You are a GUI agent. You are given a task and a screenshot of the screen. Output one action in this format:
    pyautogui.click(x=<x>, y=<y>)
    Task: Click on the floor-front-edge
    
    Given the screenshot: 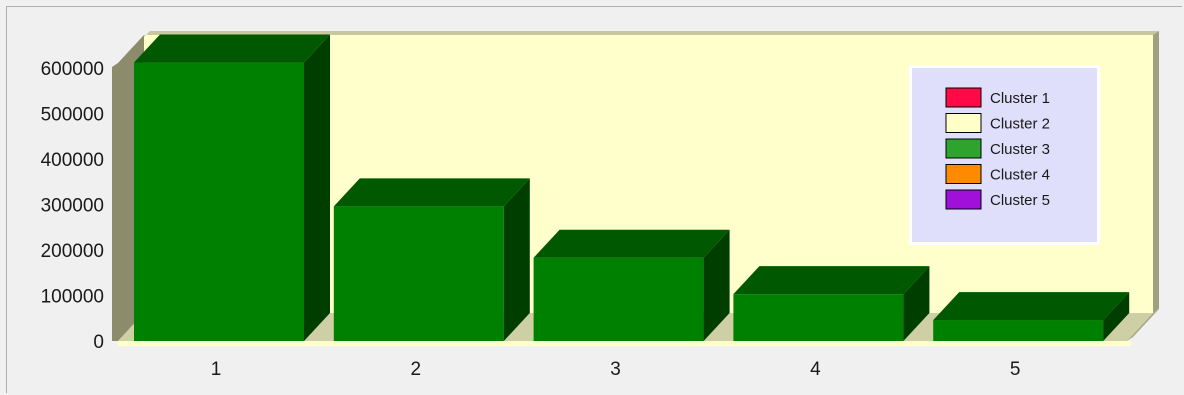 What is the action you would take?
    pyautogui.click(x=624, y=343)
    